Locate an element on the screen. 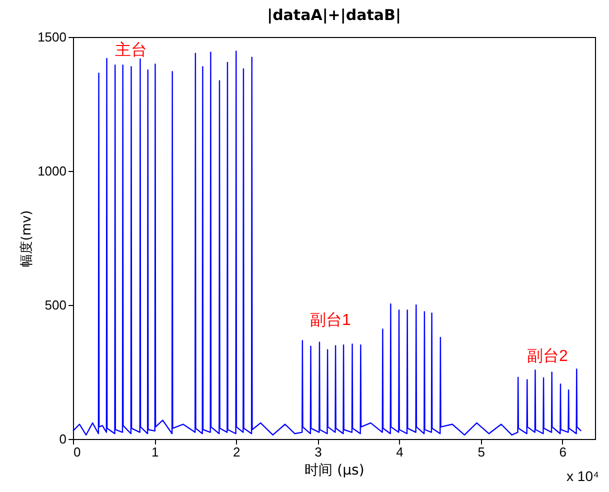 This screenshot has width=609, height=492. x-tick-label: 5 is located at coordinates (481, 452).